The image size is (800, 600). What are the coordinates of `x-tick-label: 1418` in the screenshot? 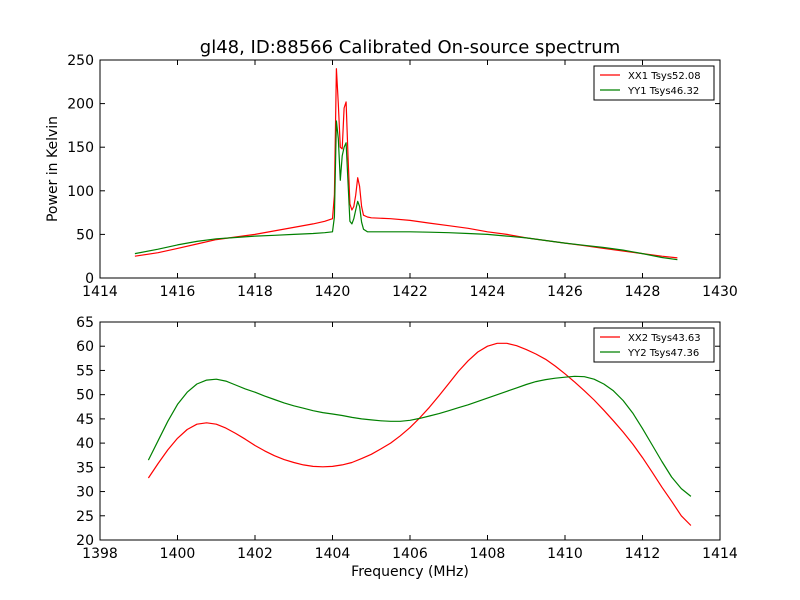 It's located at (255, 292).